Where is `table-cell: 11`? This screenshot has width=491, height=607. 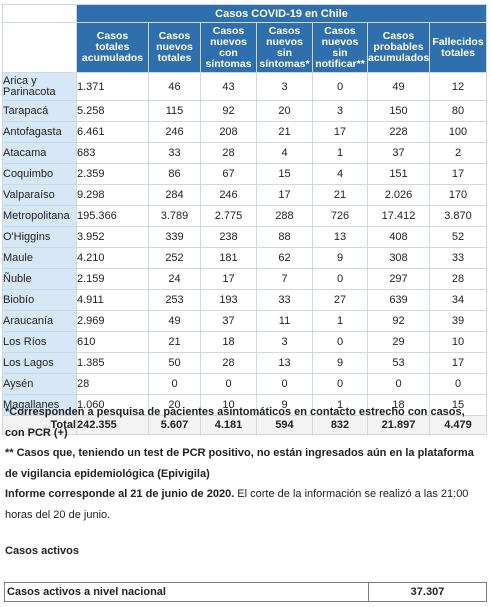
table-cell: 11 is located at coordinates (284, 321).